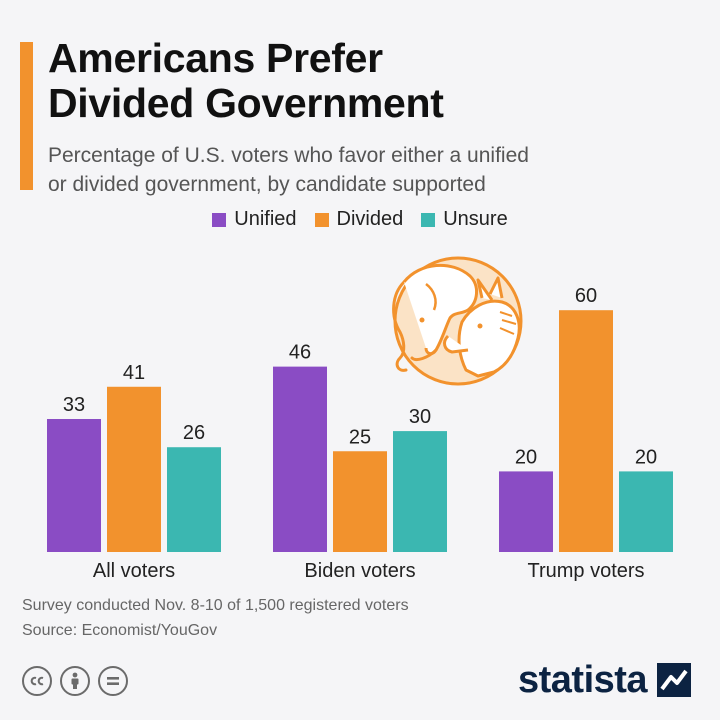 This screenshot has width=720, height=720. What do you see at coordinates (526, 457) in the screenshot?
I see `value-label-unified-trump-voters: 20` at bounding box center [526, 457].